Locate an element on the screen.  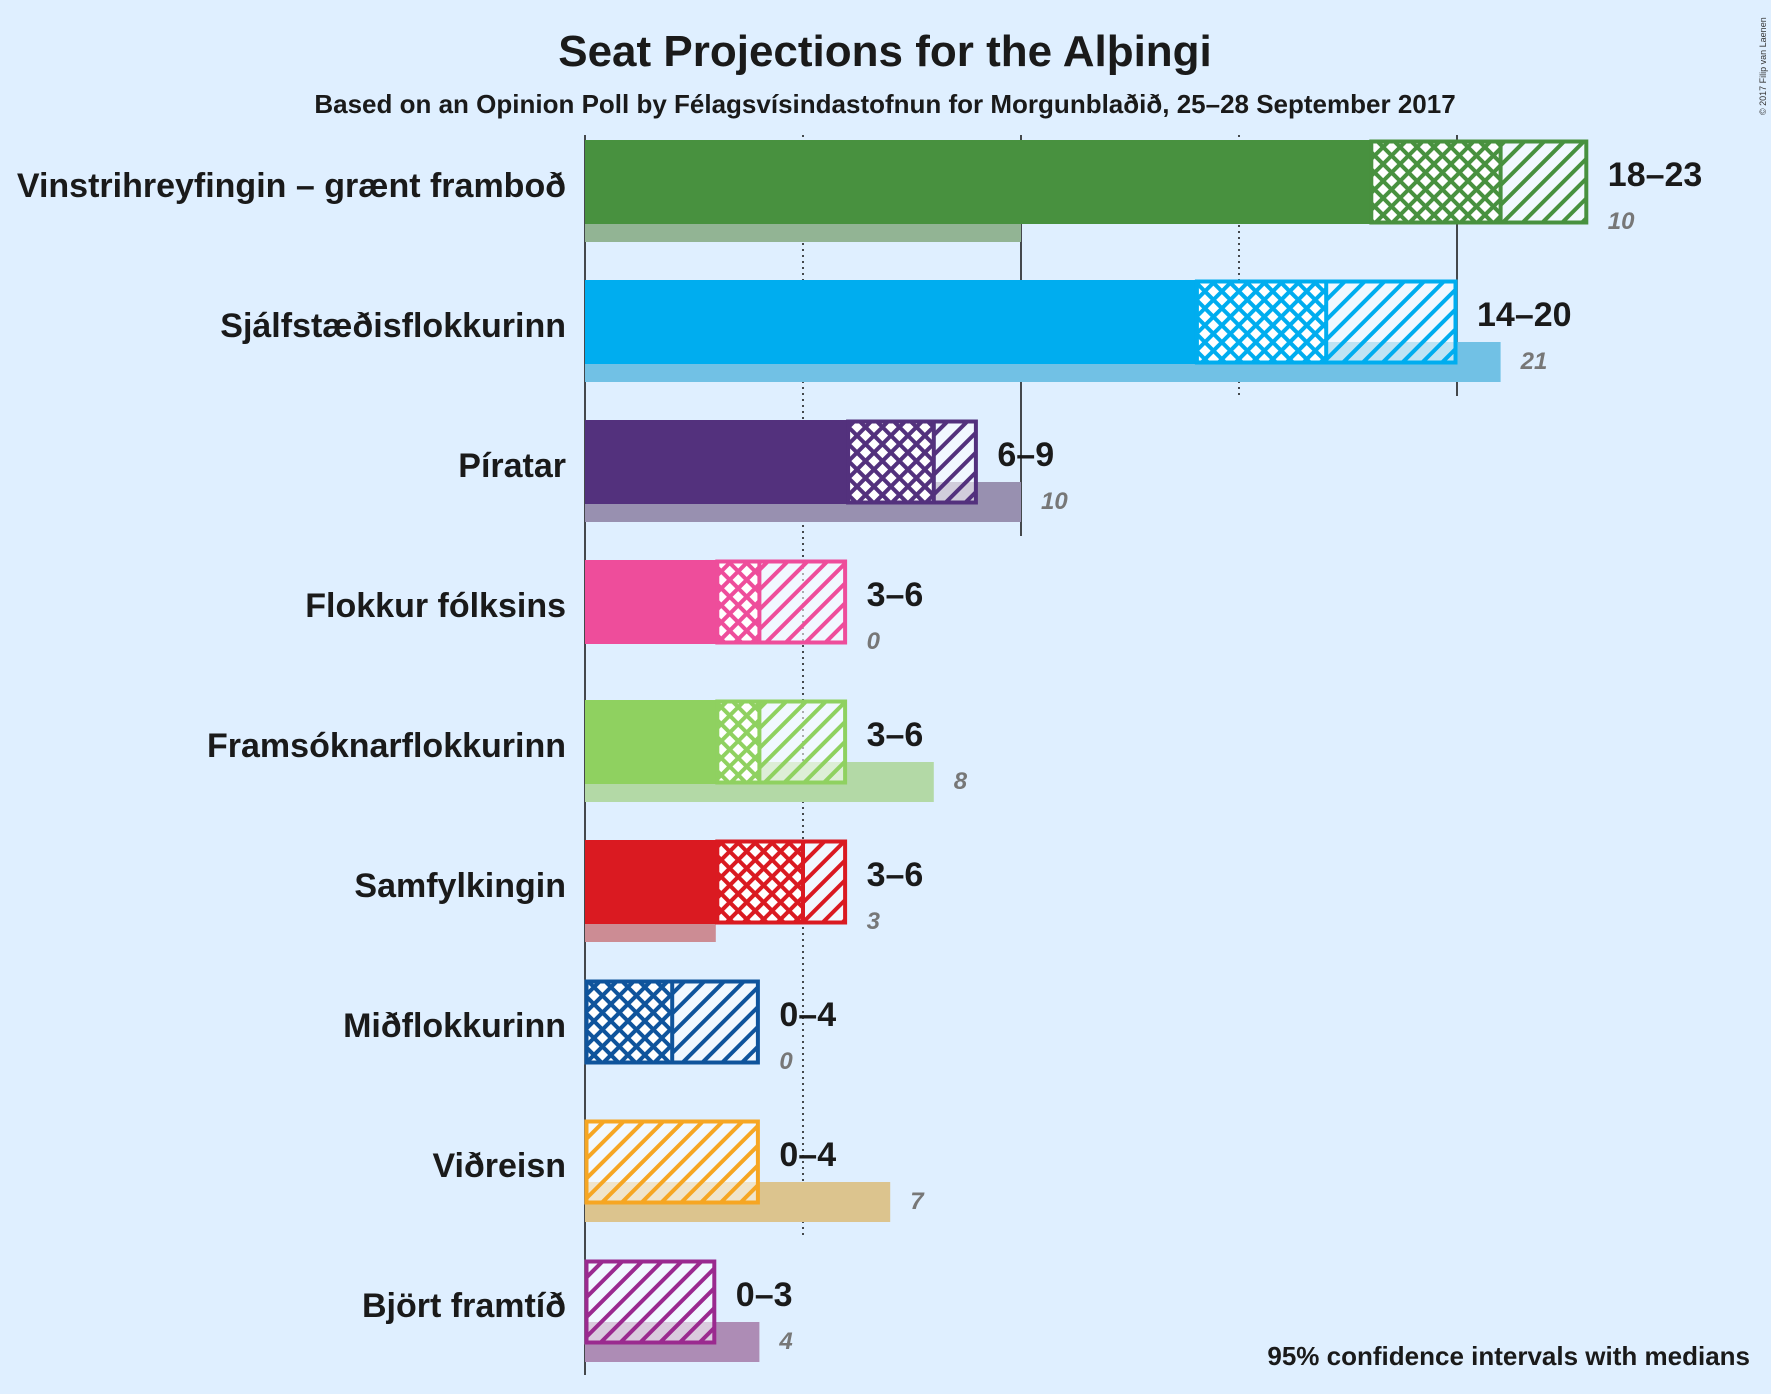
previous-result-label: 3 is located at coordinates (874, 921).